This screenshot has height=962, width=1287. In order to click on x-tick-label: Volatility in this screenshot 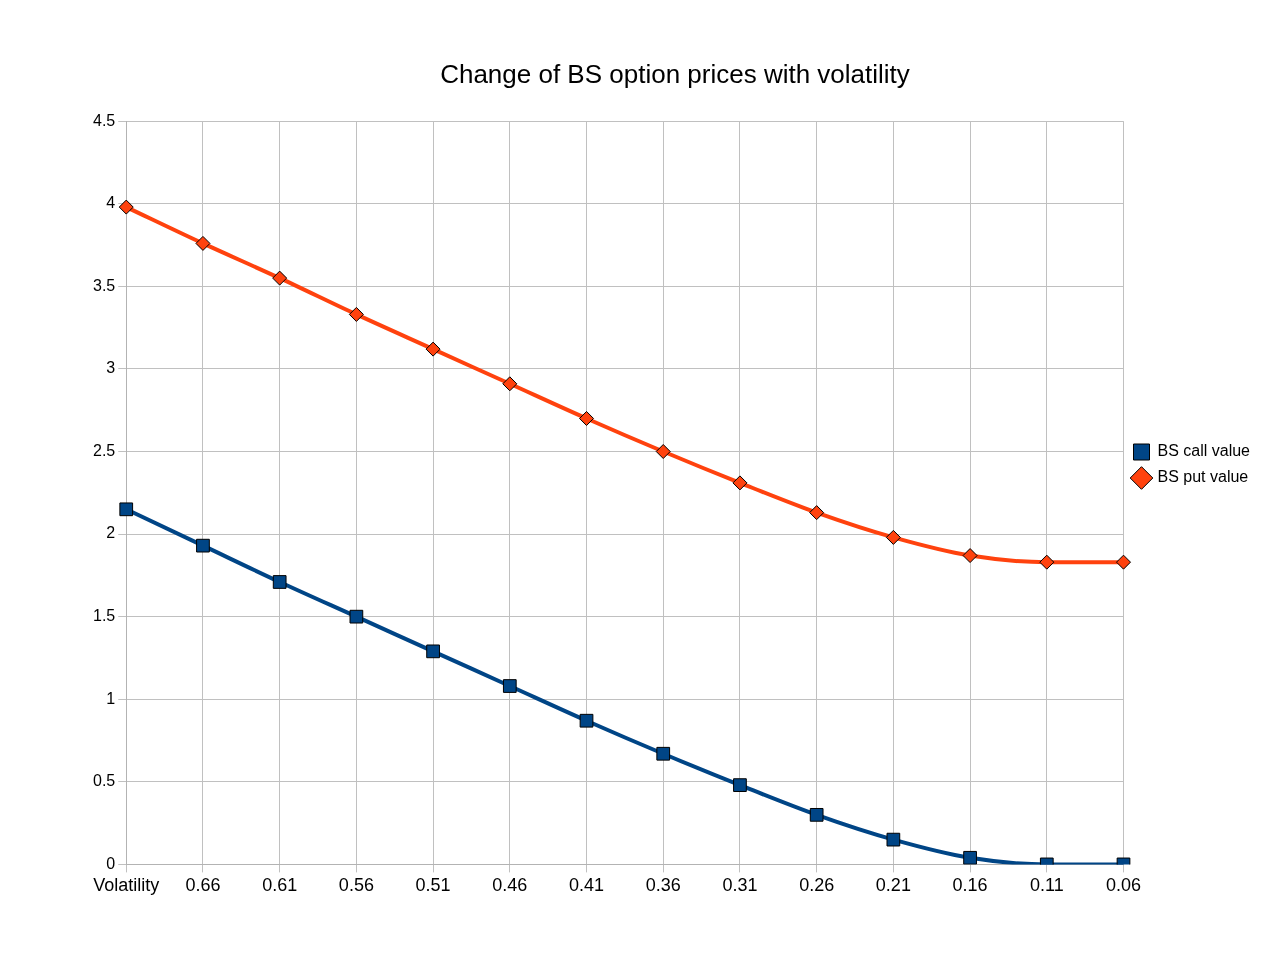, I will do `click(126, 885)`.